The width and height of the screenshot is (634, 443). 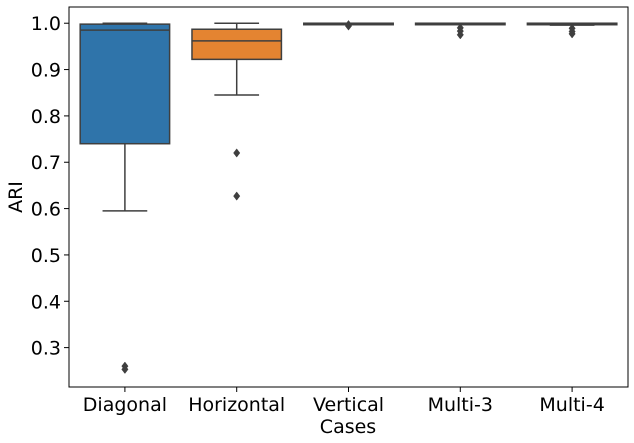 What do you see at coordinates (46, 349) in the screenshot?
I see `y-tick-label: 0.3` at bounding box center [46, 349].